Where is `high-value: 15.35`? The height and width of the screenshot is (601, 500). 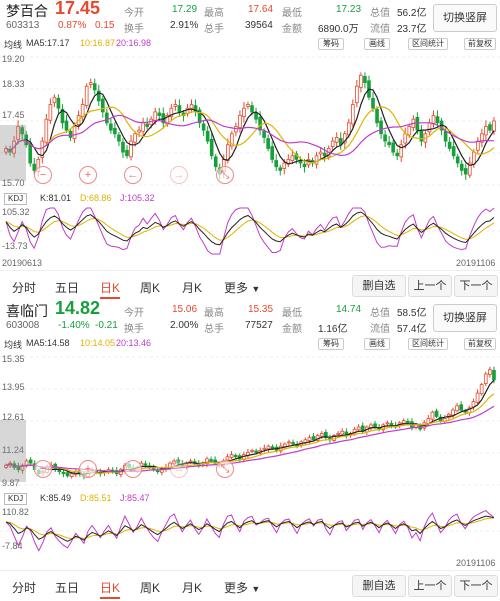 high-value: 15.35 is located at coordinates (261, 309).